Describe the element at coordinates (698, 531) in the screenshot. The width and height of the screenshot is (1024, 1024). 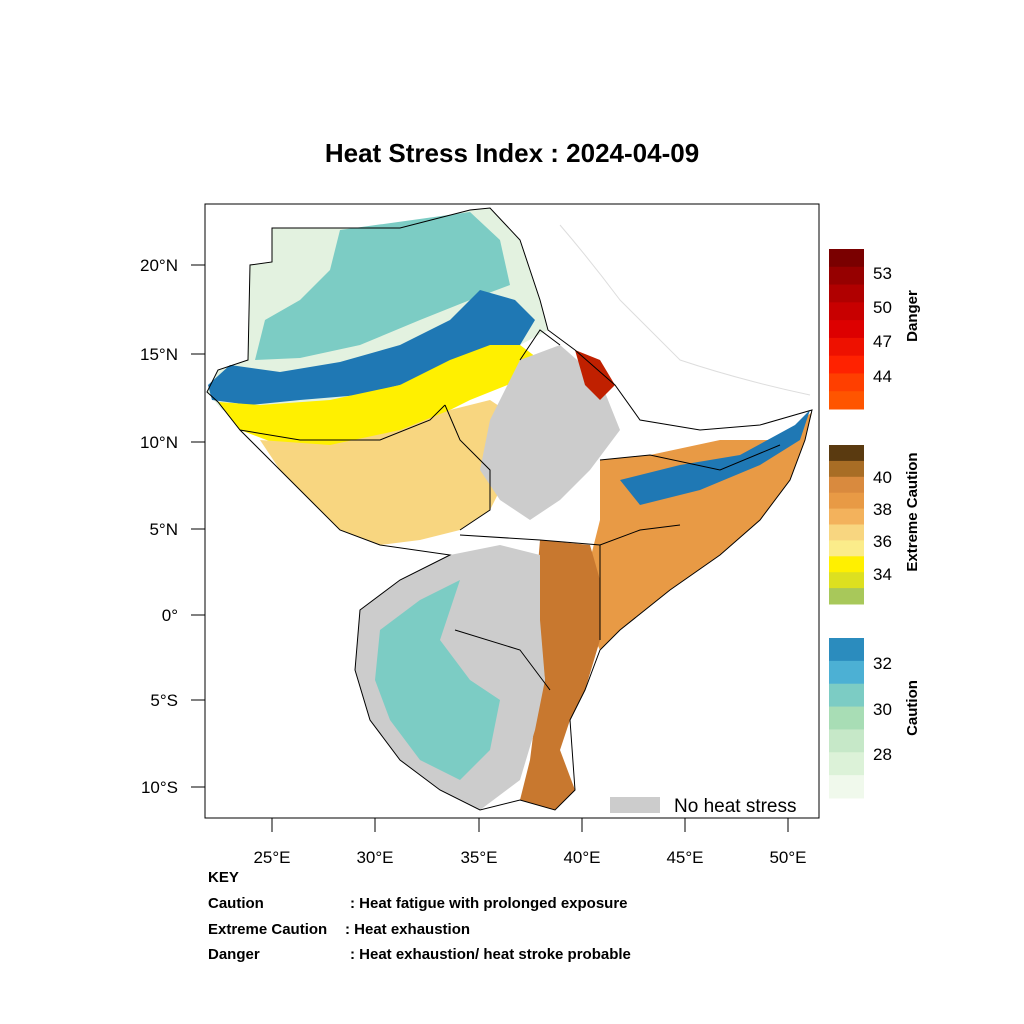
I see `region-horn-of-africa` at that location.